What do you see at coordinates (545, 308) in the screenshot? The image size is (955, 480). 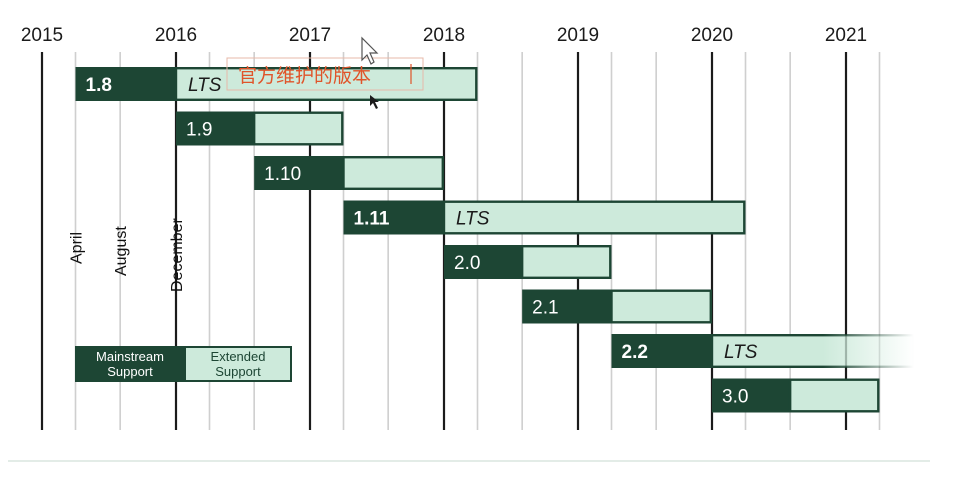 I see `version-label-2.1: 2.1` at bounding box center [545, 308].